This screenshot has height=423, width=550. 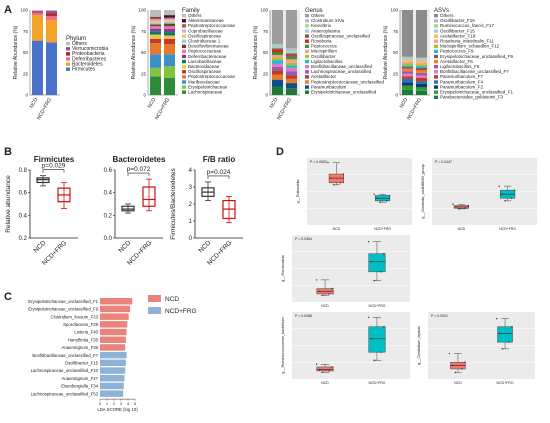 I want to click on legend-label: Oscillospiraceae, so click(x=205, y=71).